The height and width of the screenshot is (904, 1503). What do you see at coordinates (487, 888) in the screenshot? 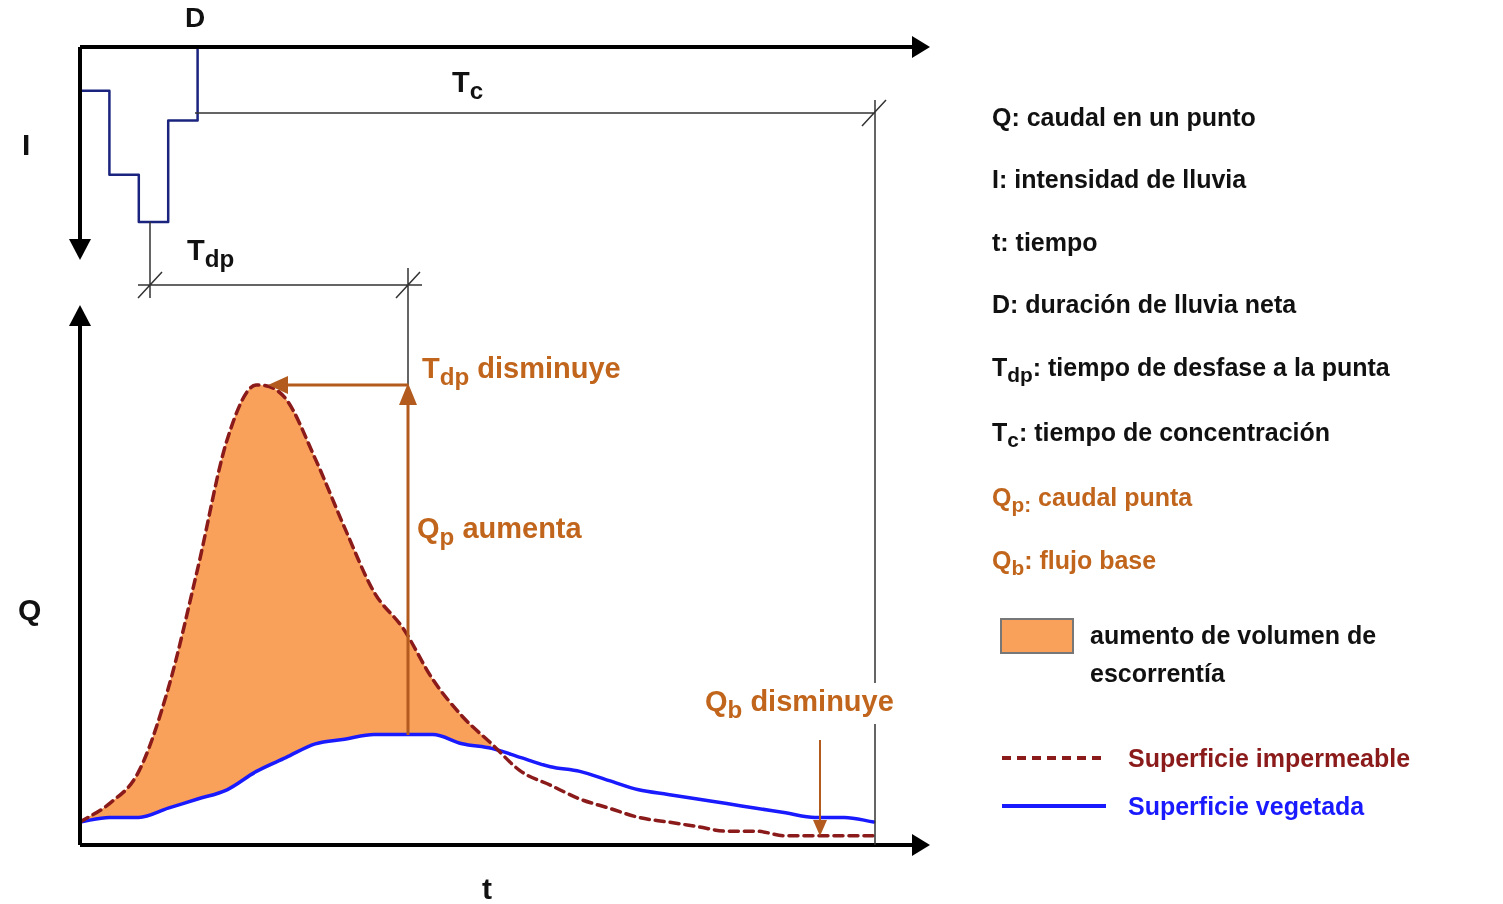
I see `x-axis-title: t` at bounding box center [487, 888].